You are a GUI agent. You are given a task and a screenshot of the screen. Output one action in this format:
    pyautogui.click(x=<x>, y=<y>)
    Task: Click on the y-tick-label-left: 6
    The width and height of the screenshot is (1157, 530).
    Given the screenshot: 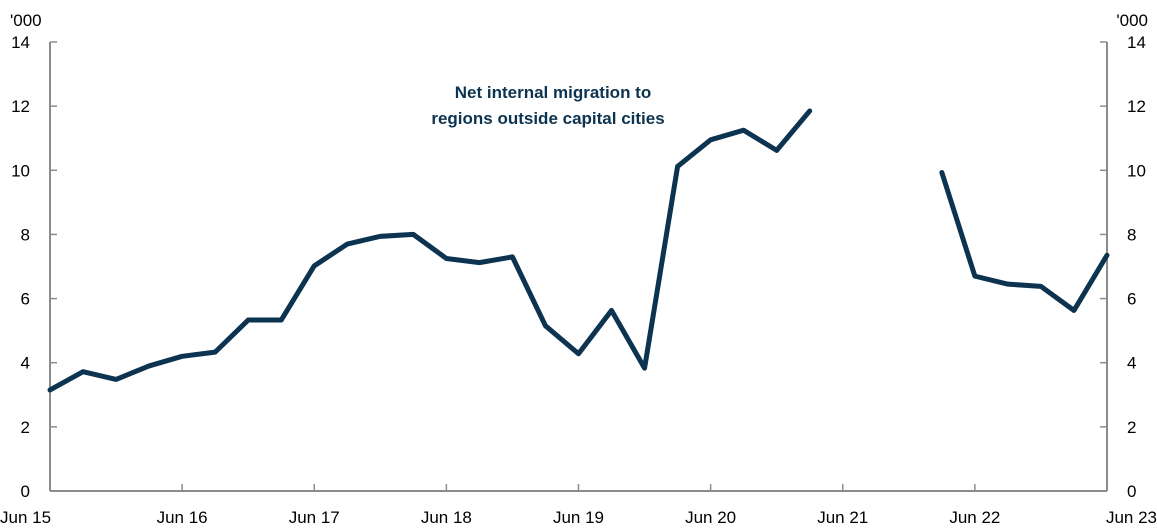 What is the action you would take?
    pyautogui.click(x=25, y=299)
    